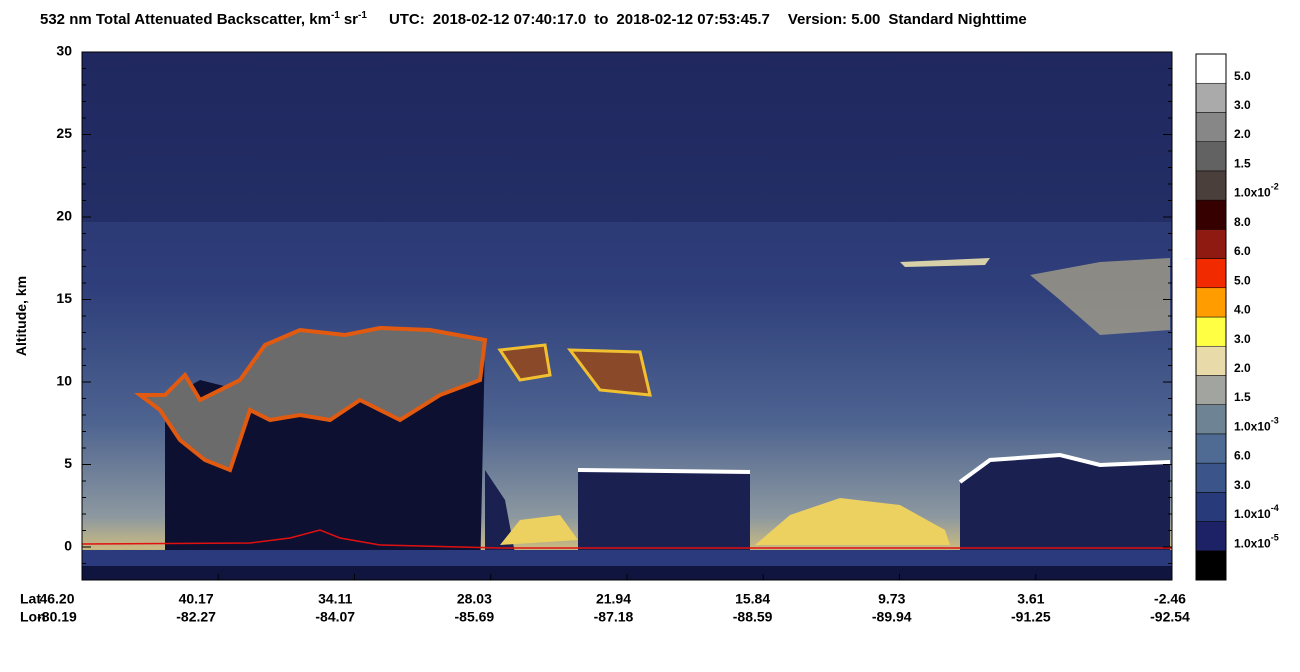 The width and height of the screenshot is (1300, 672). I want to click on y-tick-label: 30, so click(64, 51).